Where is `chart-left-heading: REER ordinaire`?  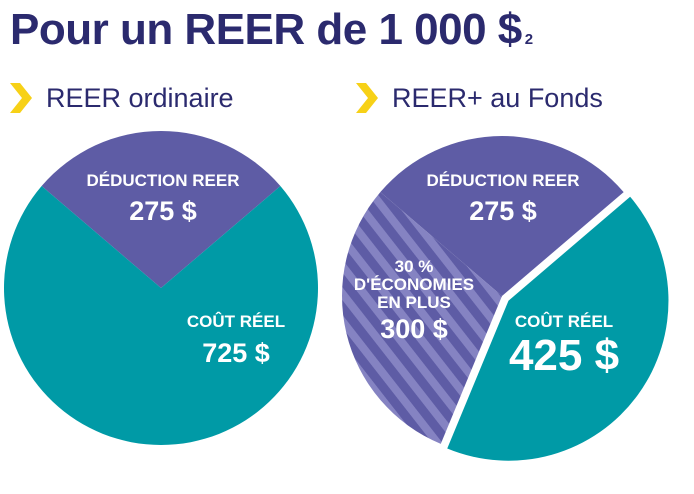
chart-left-heading: REER ordinaire is located at coordinates (122, 98).